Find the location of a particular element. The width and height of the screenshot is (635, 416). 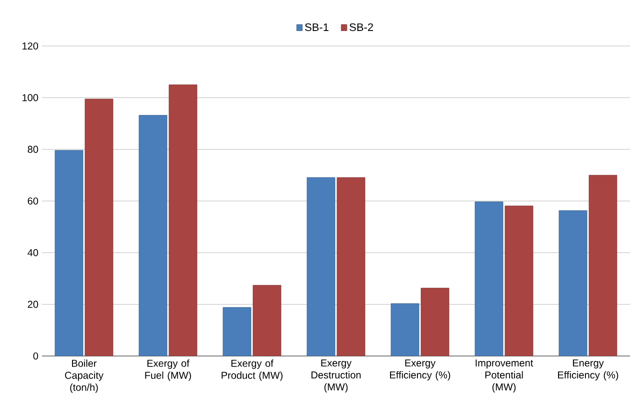

y-tick-label: 100 is located at coordinates (30, 98).